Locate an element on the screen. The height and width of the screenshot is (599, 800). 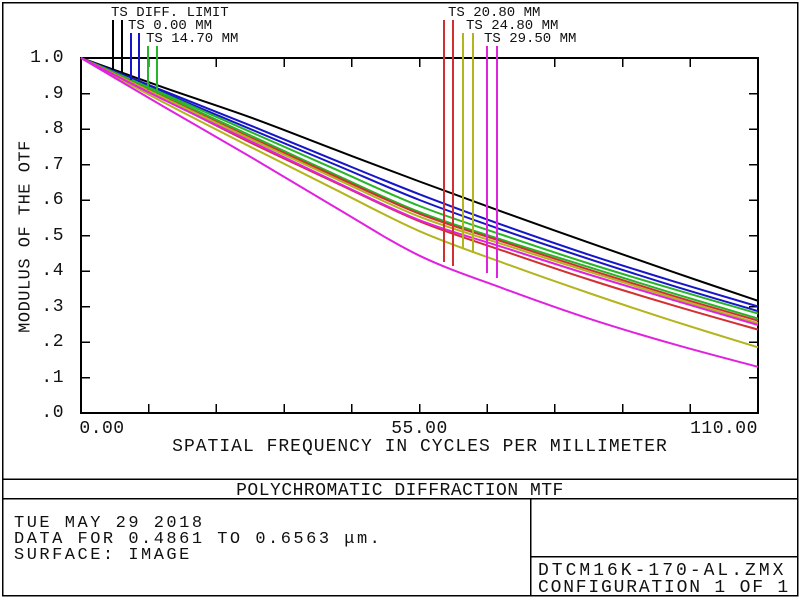
y-tick-label: .0 is located at coordinates (52, 413).